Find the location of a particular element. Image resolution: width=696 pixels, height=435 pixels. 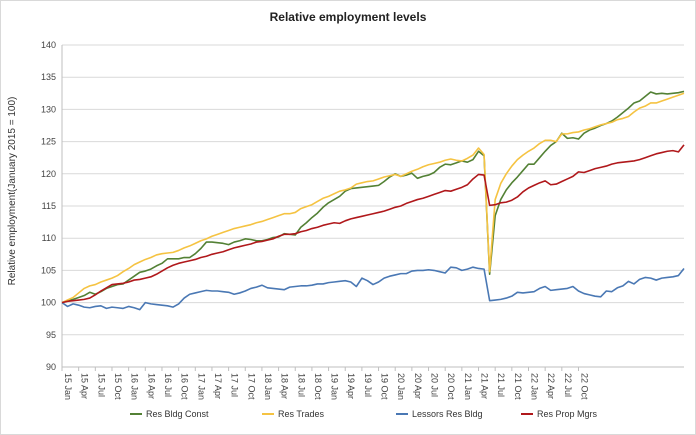

y-tick-label: 130 is located at coordinates (48, 109).